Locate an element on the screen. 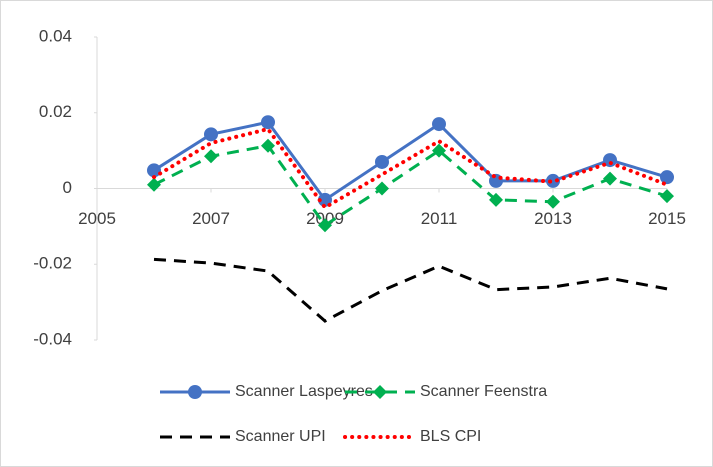 The height and width of the screenshot is (467, 713). y-tick-label: 0.02 is located at coordinates (55, 111).